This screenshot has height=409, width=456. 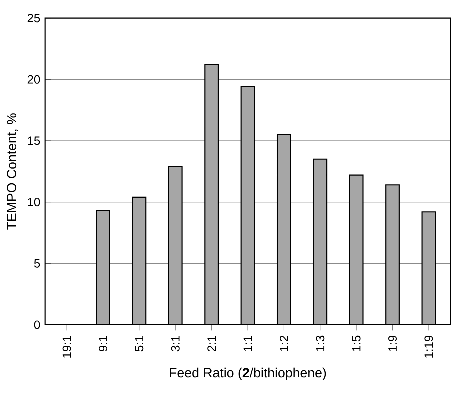 What do you see at coordinates (139, 344) in the screenshot?
I see `x-tick-label: 5:1` at bounding box center [139, 344].